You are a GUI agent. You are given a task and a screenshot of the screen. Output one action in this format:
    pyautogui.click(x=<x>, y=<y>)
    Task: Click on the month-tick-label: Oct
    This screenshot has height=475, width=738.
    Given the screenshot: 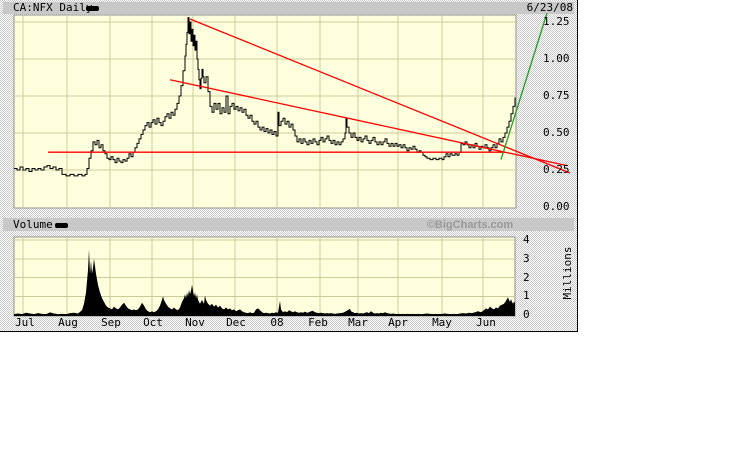 What is the action you would take?
    pyautogui.click(x=153, y=322)
    